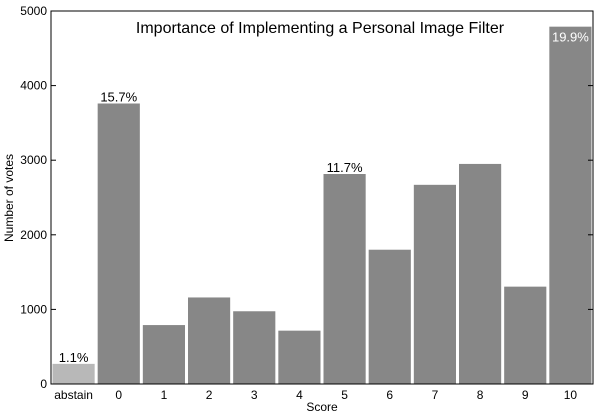  What do you see at coordinates (164, 395) in the screenshot?
I see `x-tick-label-1: 1` at bounding box center [164, 395].